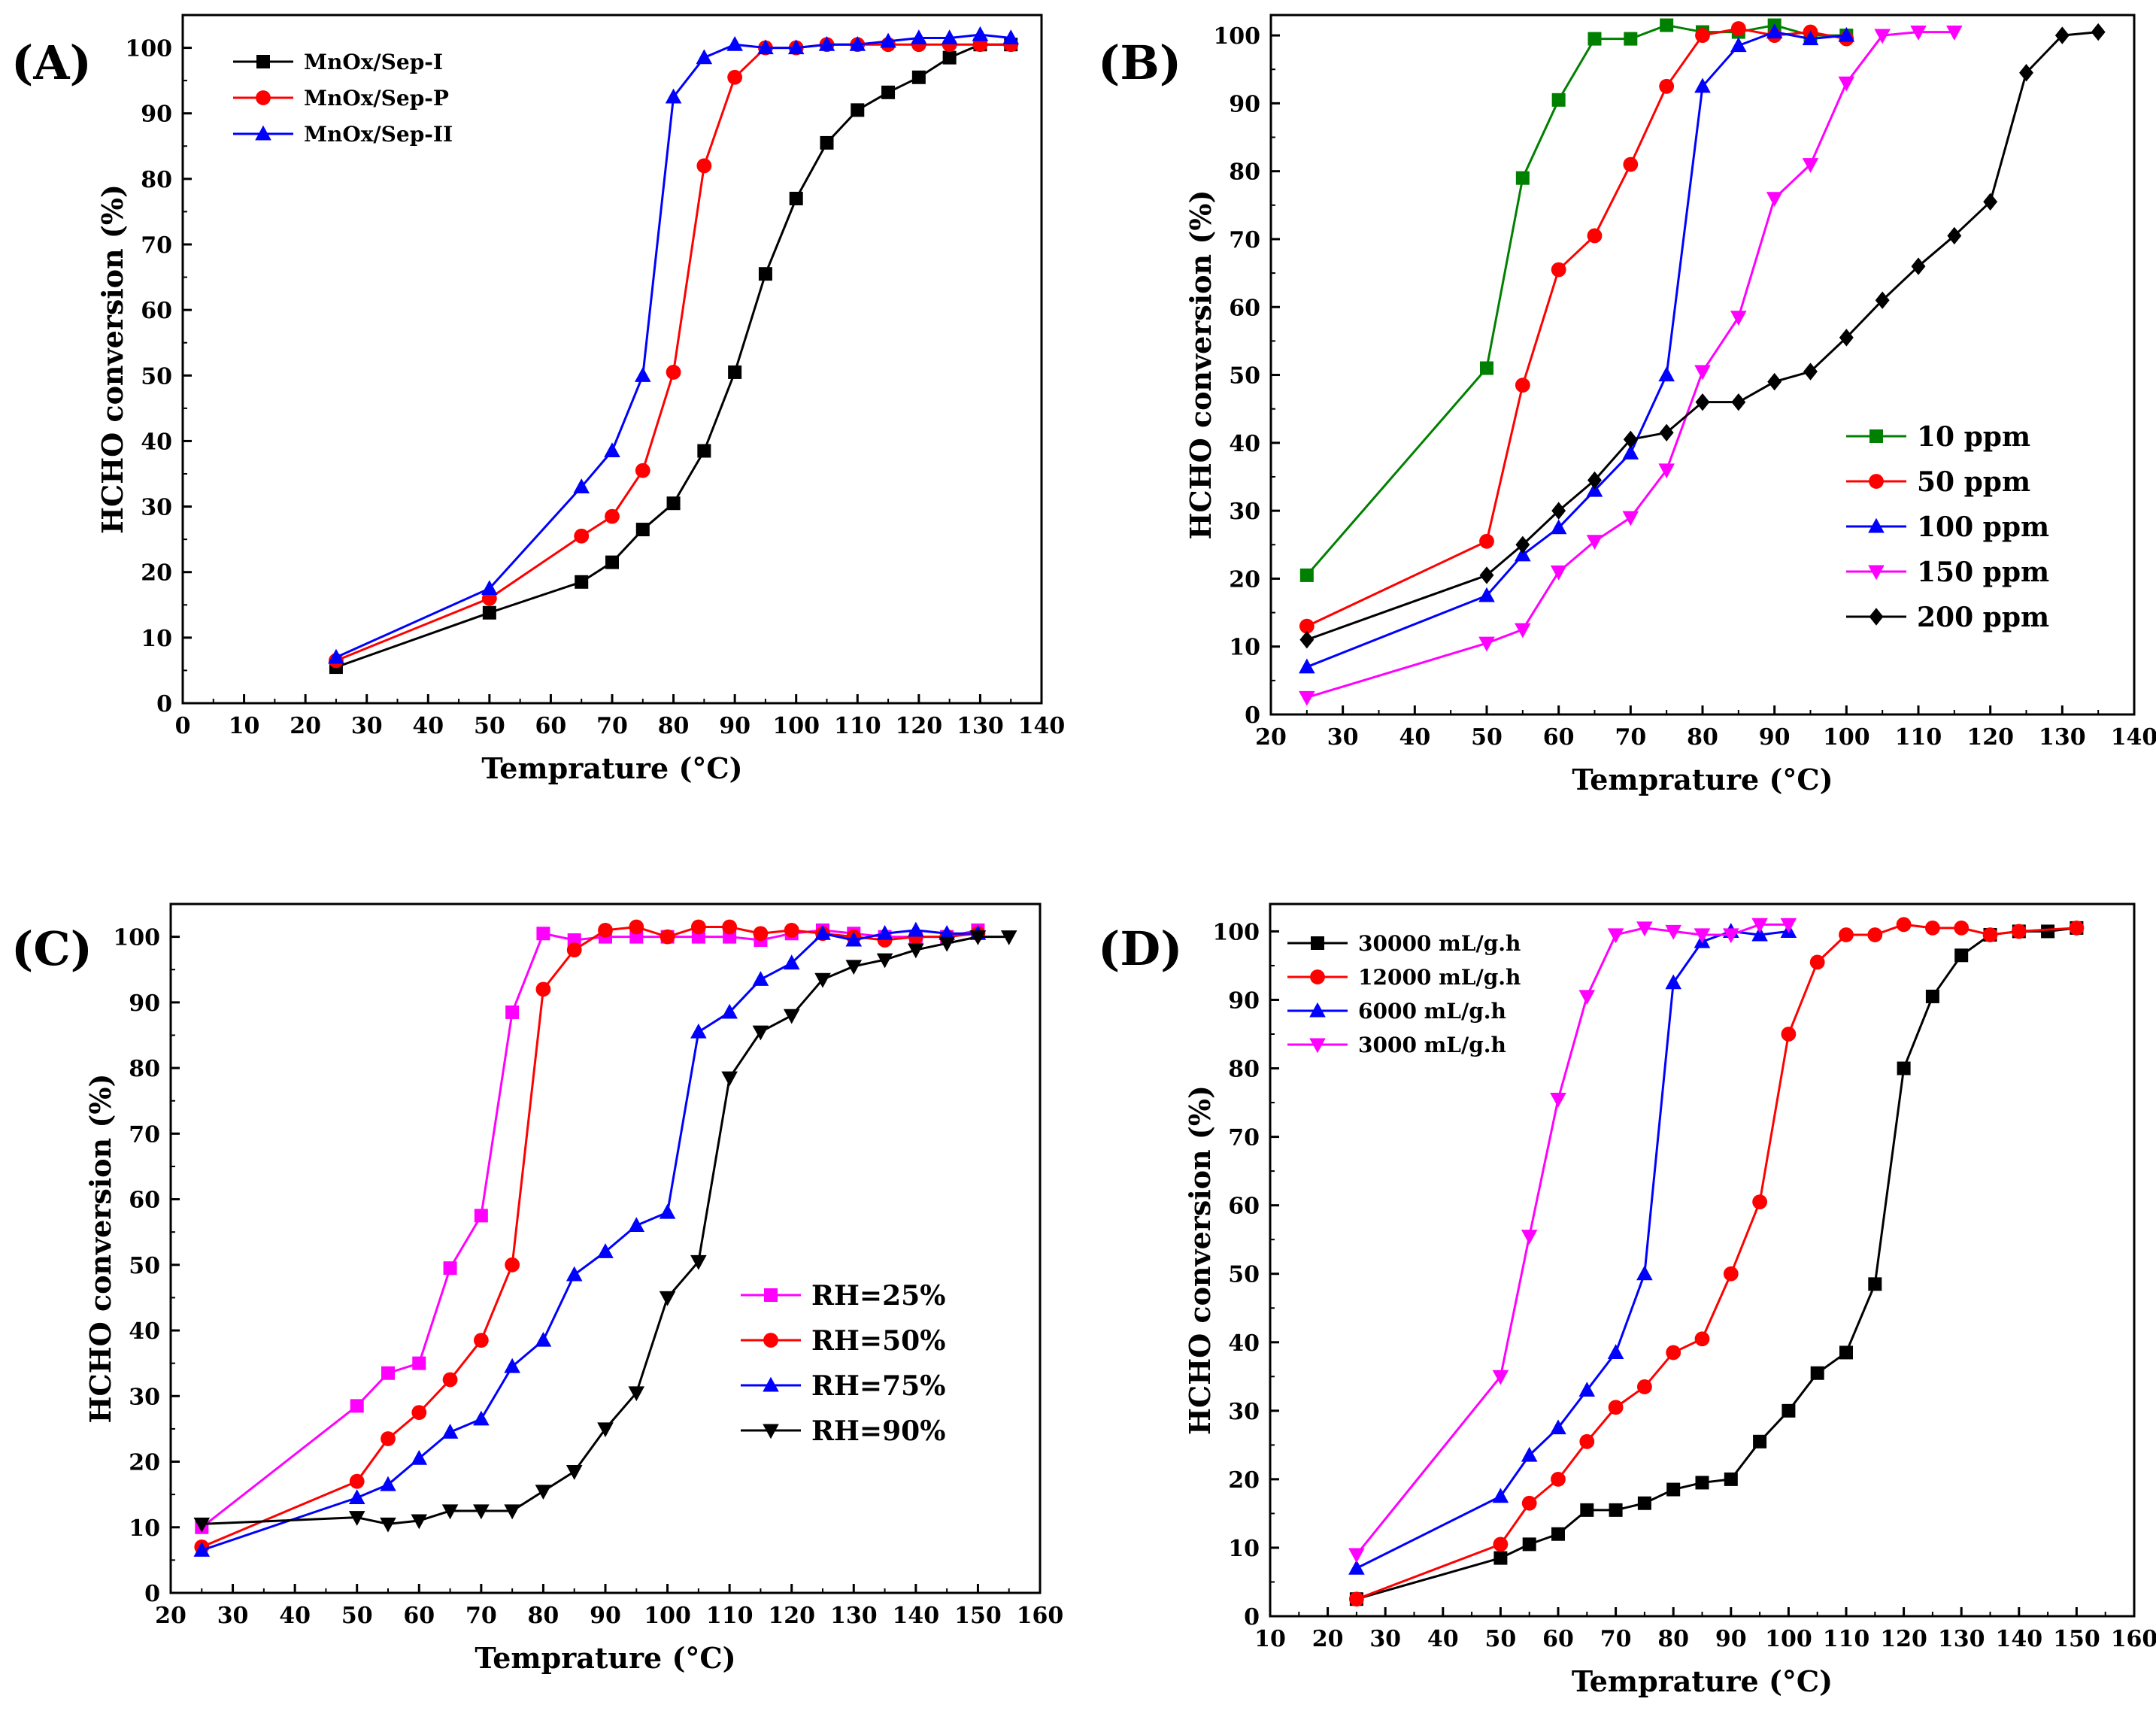  I want to click on legend-entry-label: MnOx/Sep-II, so click(378, 134).